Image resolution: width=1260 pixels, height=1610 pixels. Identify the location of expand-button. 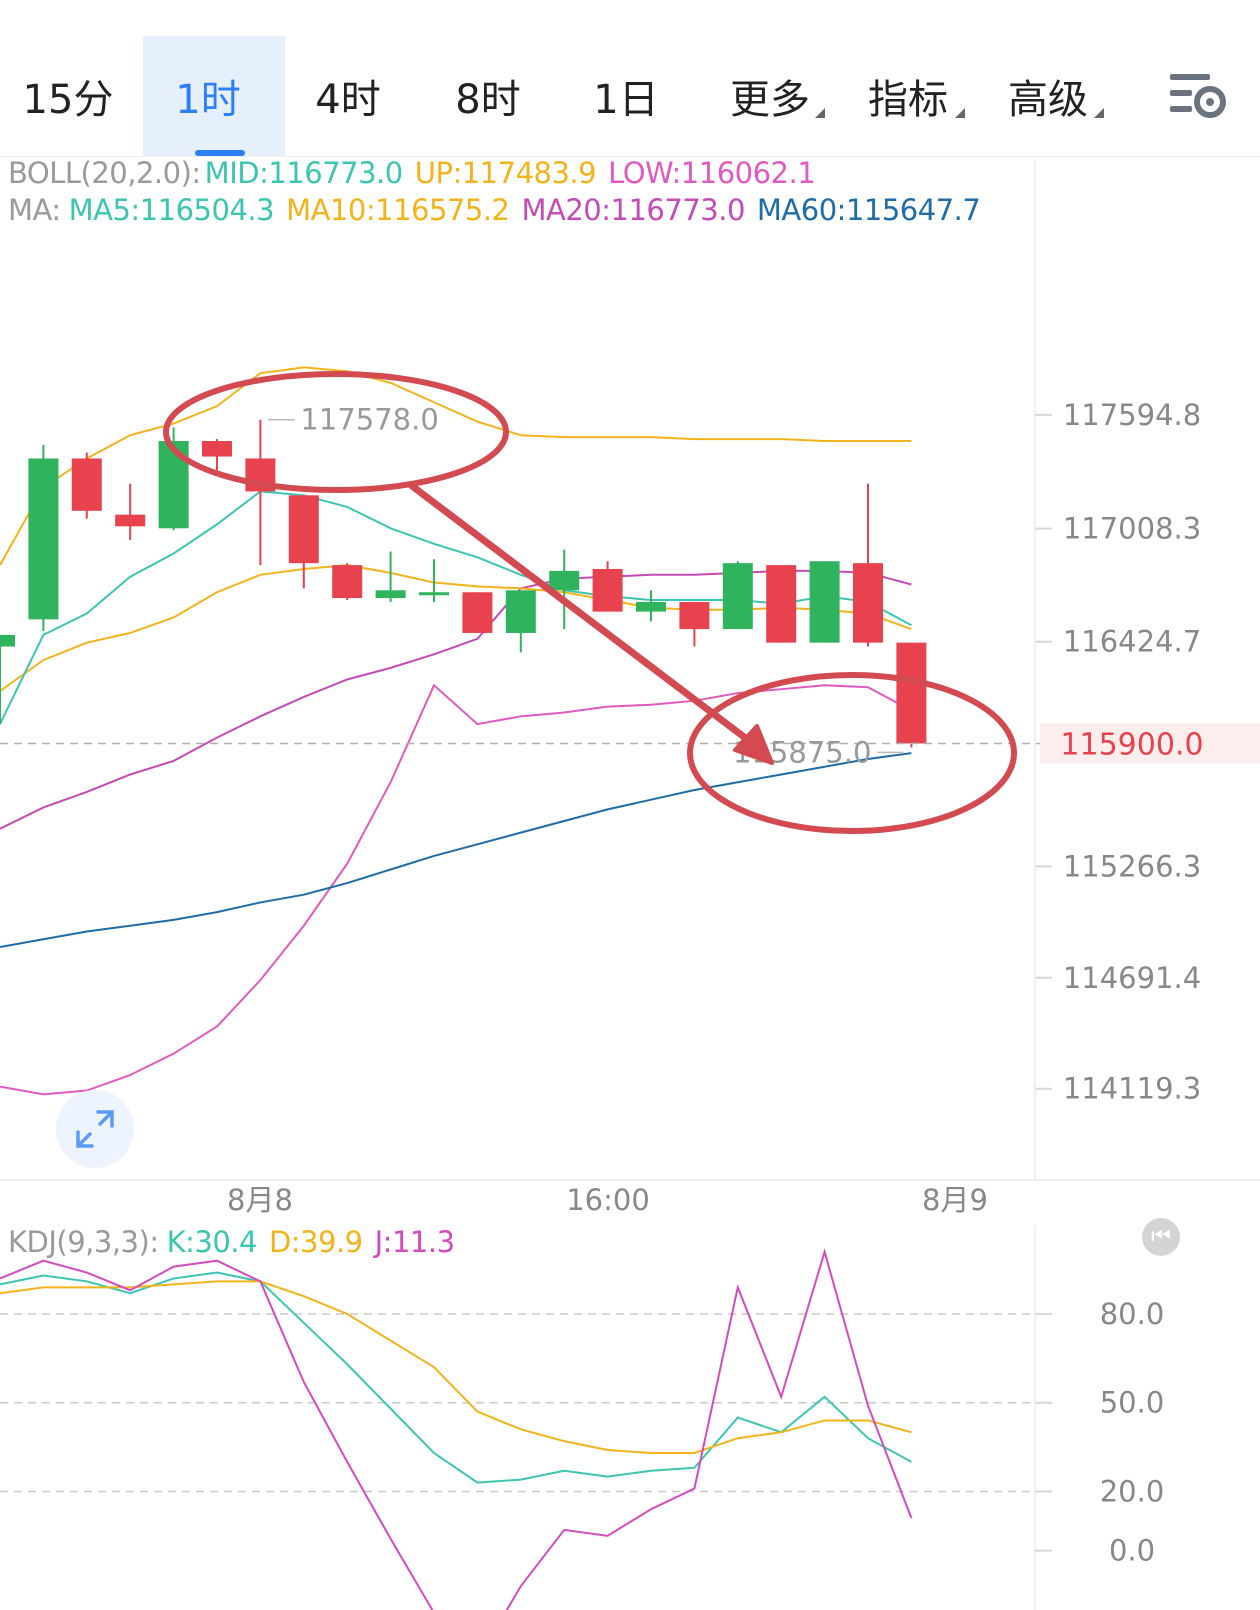
(95, 1129).